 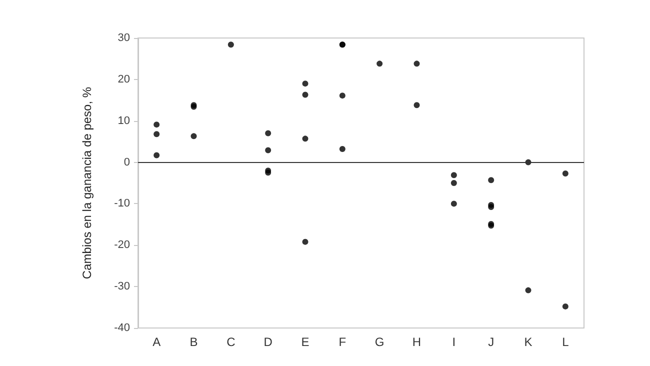 What do you see at coordinates (231, 342) in the screenshot?
I see `x-tick-label: C` at bounding box center [231, 342].